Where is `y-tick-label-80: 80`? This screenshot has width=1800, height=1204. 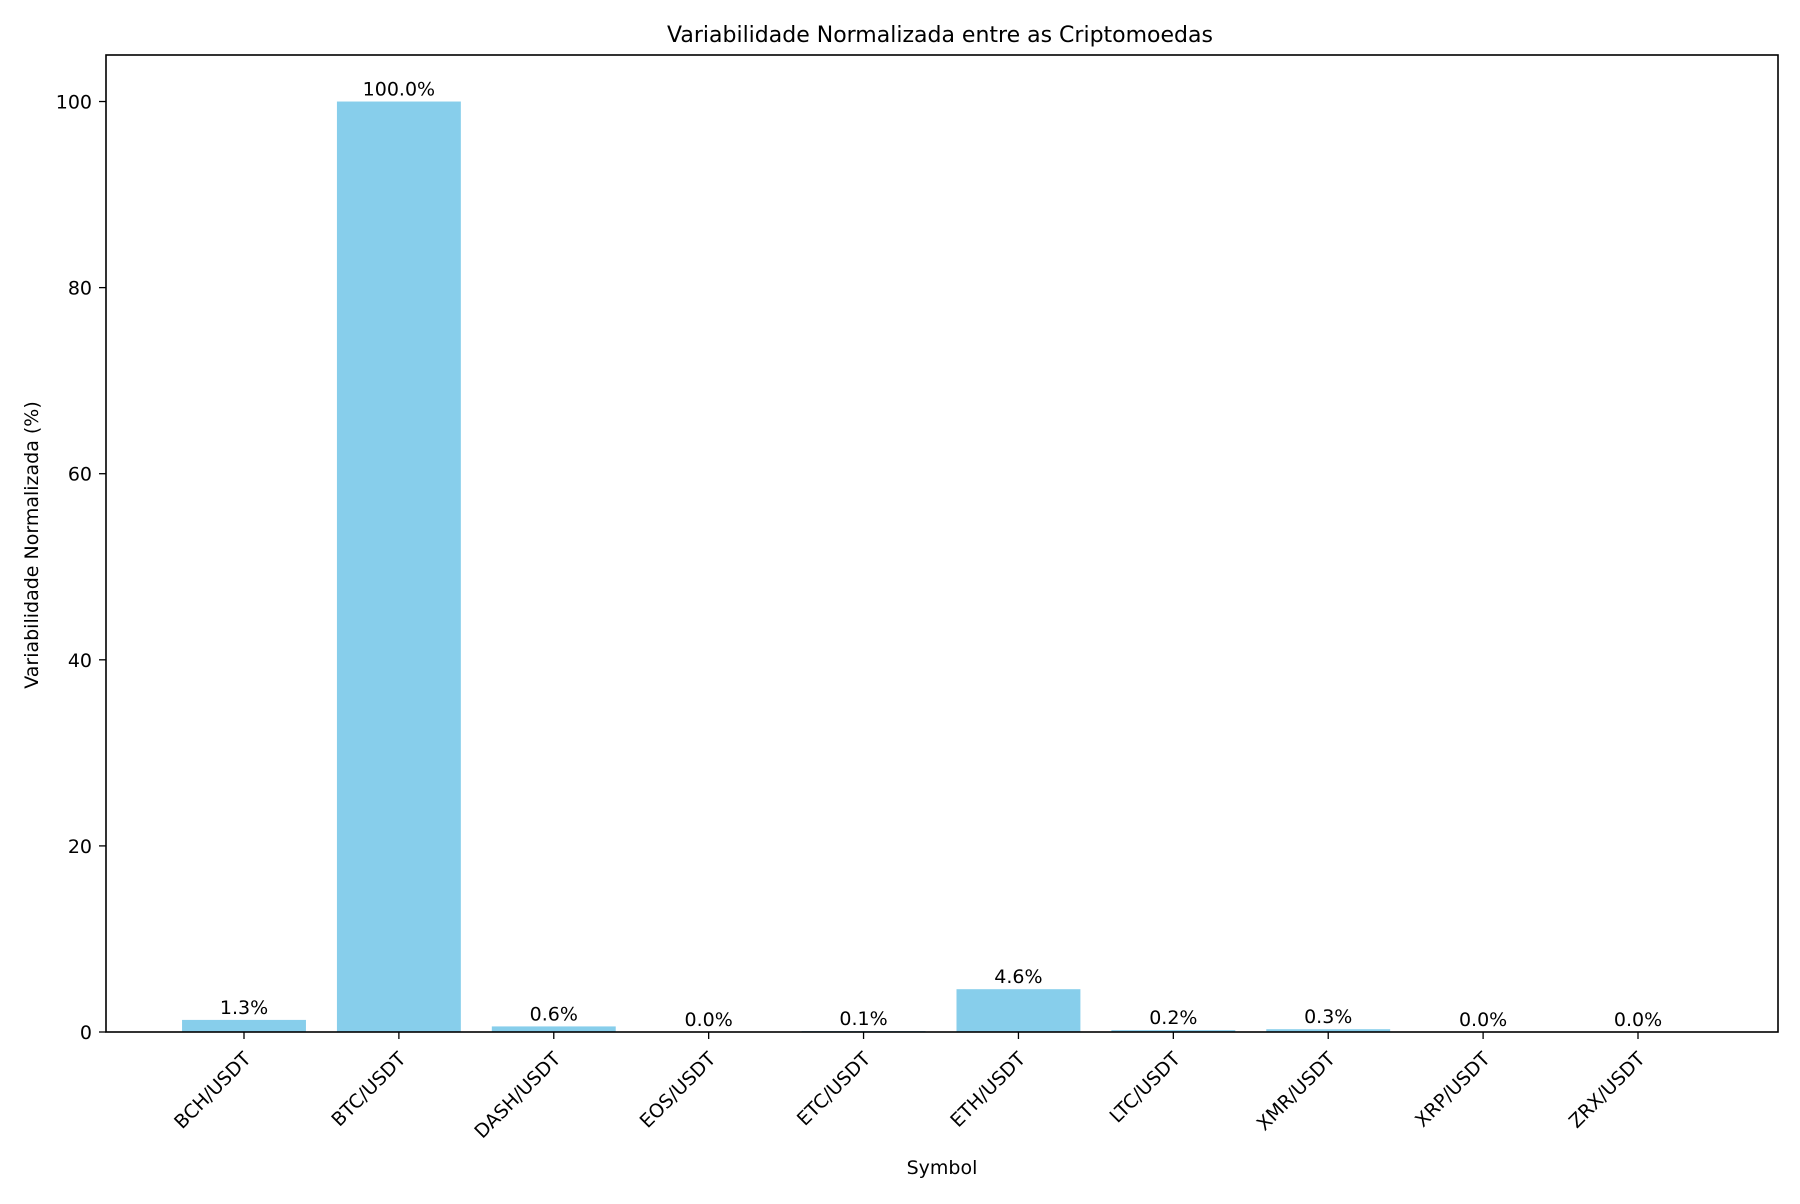
y-tick-label-80: 80 is located at coordinates (80, 289).